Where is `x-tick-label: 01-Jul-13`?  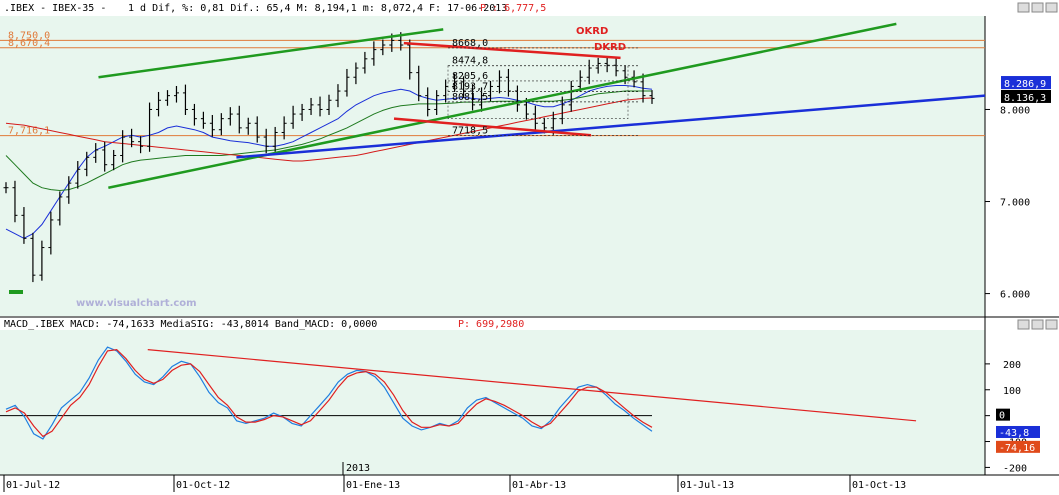 x-tick-label: 01-Jul-13 is located at coordinates (707, 485).